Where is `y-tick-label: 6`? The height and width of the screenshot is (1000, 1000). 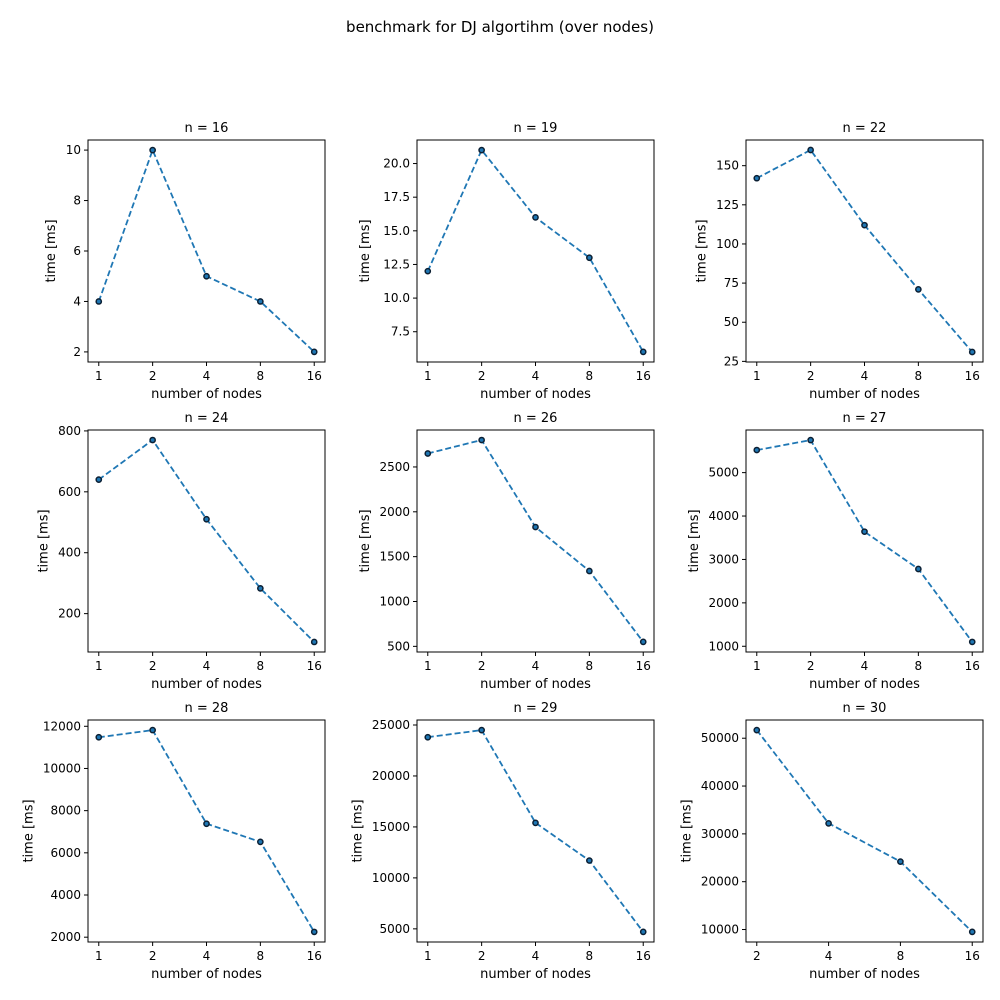 y-tick-label: 6 is located at coordinates (77, 251).